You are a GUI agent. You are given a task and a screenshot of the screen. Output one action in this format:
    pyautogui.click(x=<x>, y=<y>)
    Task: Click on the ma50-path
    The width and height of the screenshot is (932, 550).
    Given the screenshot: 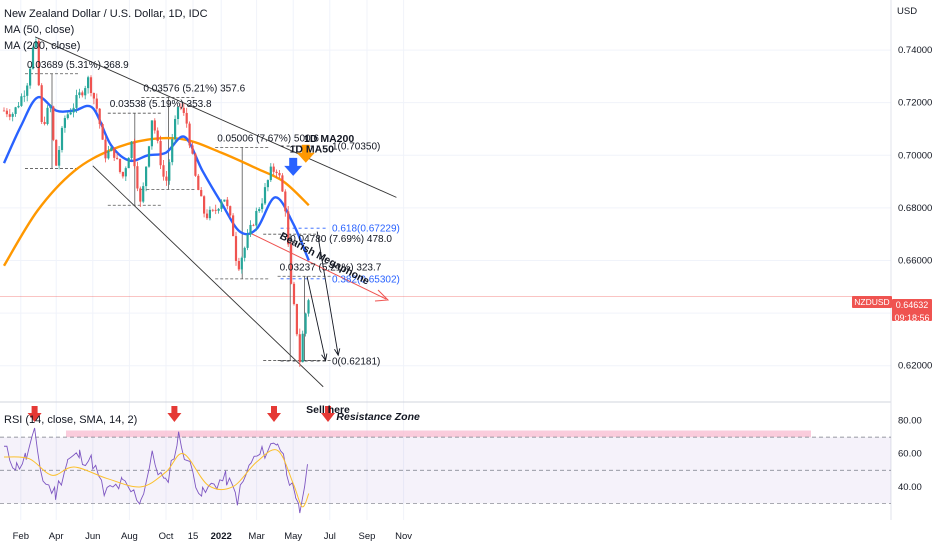 What is the action you would take?
    pyautogui.click(x=156, y=178)
    